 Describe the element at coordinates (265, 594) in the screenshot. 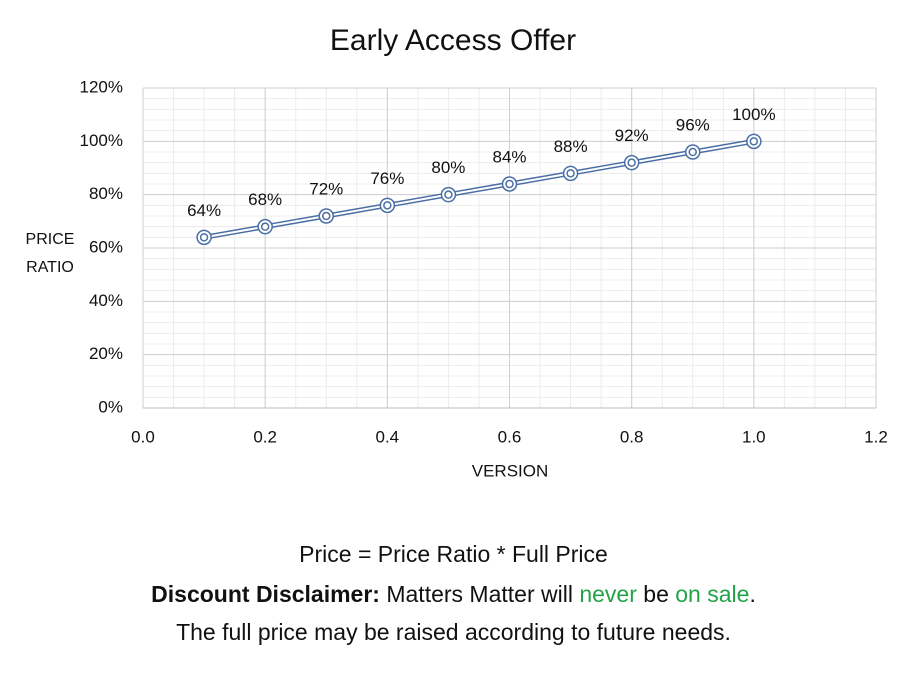

I see `disclaimer-label: Discount Disclaimer:` at that location.